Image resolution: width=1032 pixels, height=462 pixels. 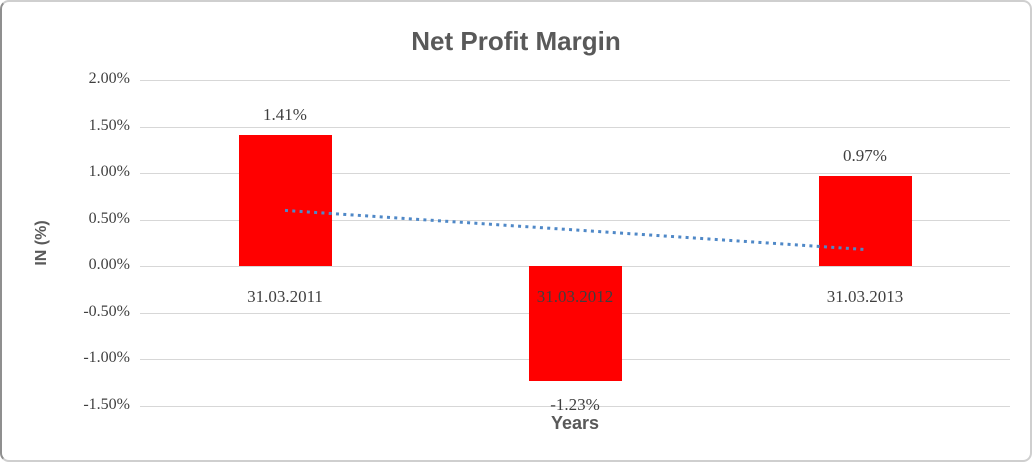 I want to click on x-category-label: 31.03.2012, so click(x=575, y=297).